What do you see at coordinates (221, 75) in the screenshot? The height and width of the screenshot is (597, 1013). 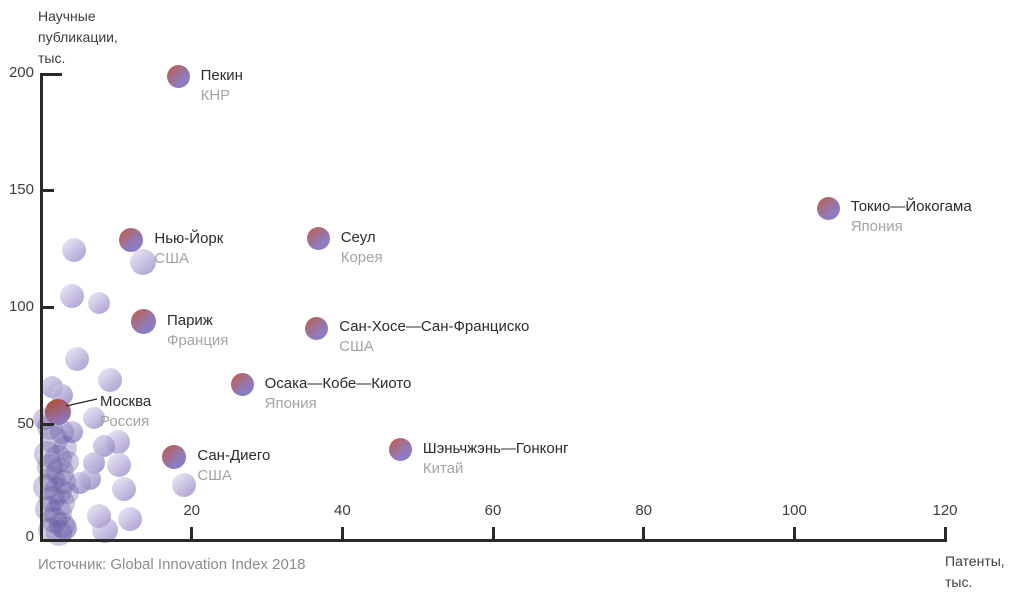 I see `city-name: Пекин` at bounding box center [221, 75].